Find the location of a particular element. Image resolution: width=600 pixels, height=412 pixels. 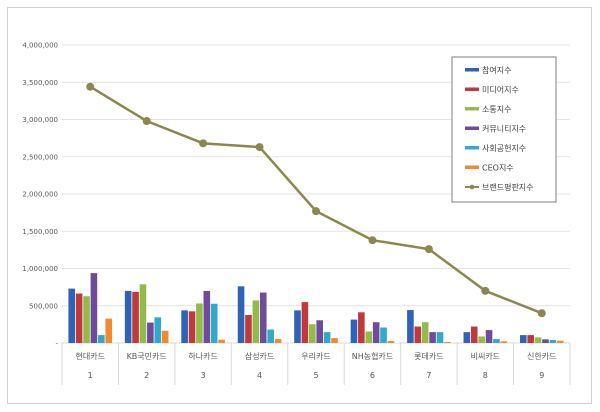

legend-label: 브랜드평판지수 is located at coordinates (508, 187).